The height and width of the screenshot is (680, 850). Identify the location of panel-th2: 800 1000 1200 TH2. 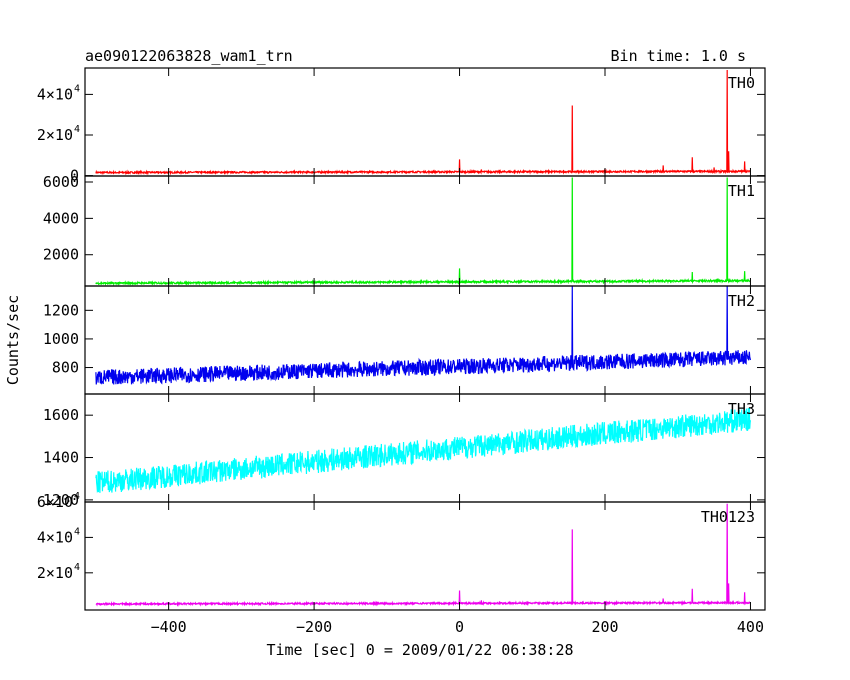
(404, 340).